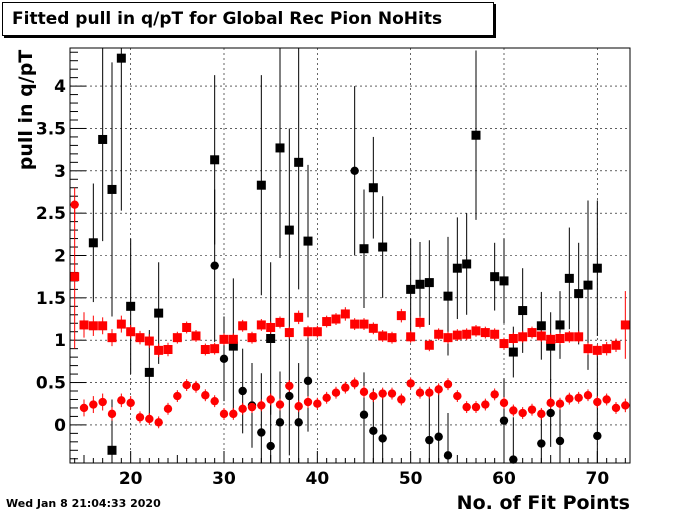  What do you see at coordinates (224, 479) in the screenshot?
I see `x-tick-label: 30` at bounding box center [224, 479].